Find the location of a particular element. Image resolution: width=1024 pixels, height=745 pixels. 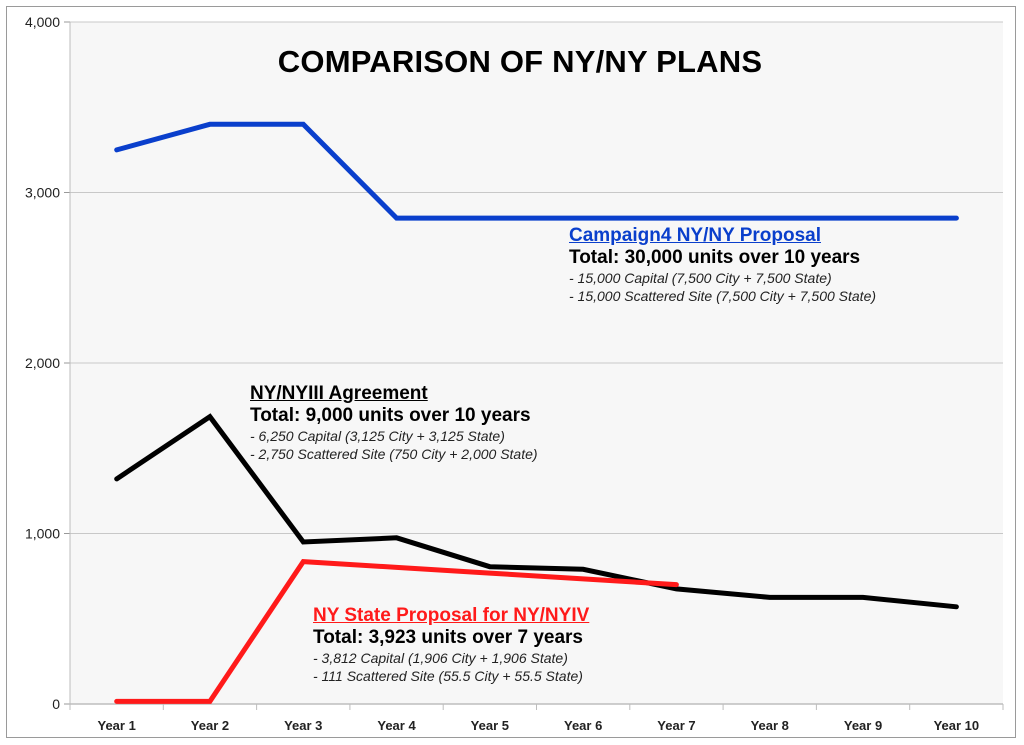

annotation-total: Total: 30,000 units over 10 years is located at coordinates (715, 257).